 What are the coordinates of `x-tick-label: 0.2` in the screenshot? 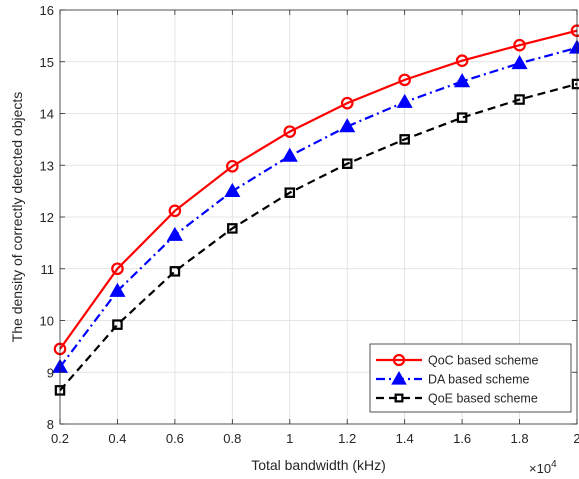 It's located at (60, 438).